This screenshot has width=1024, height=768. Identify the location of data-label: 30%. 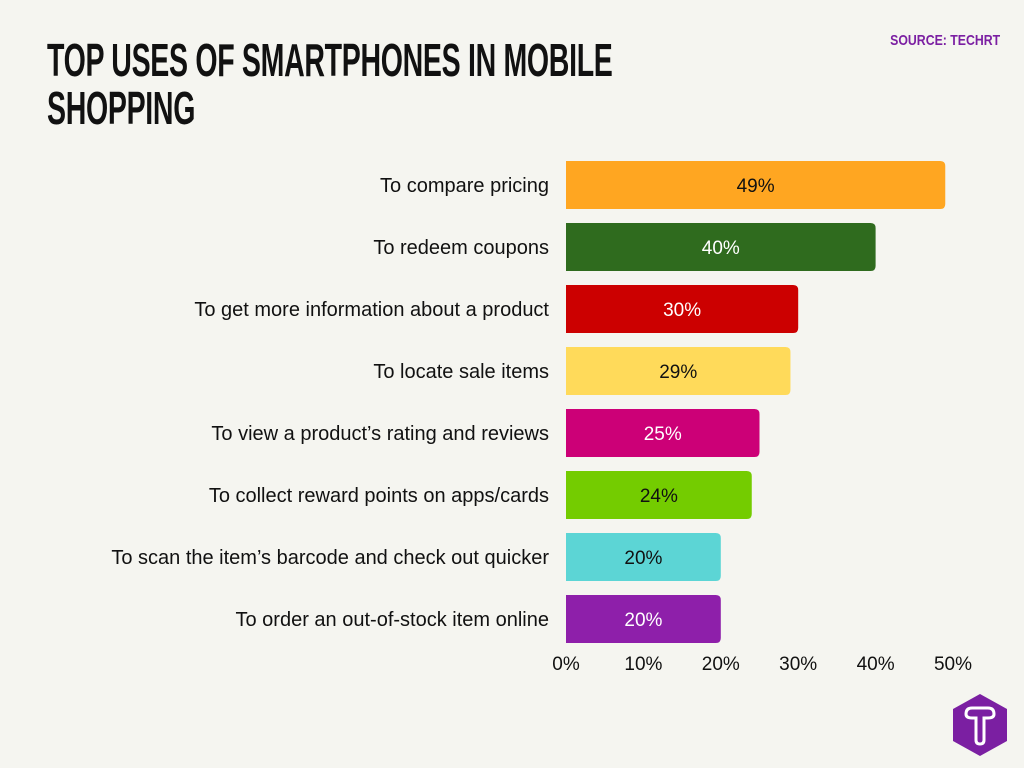
(682, 310).